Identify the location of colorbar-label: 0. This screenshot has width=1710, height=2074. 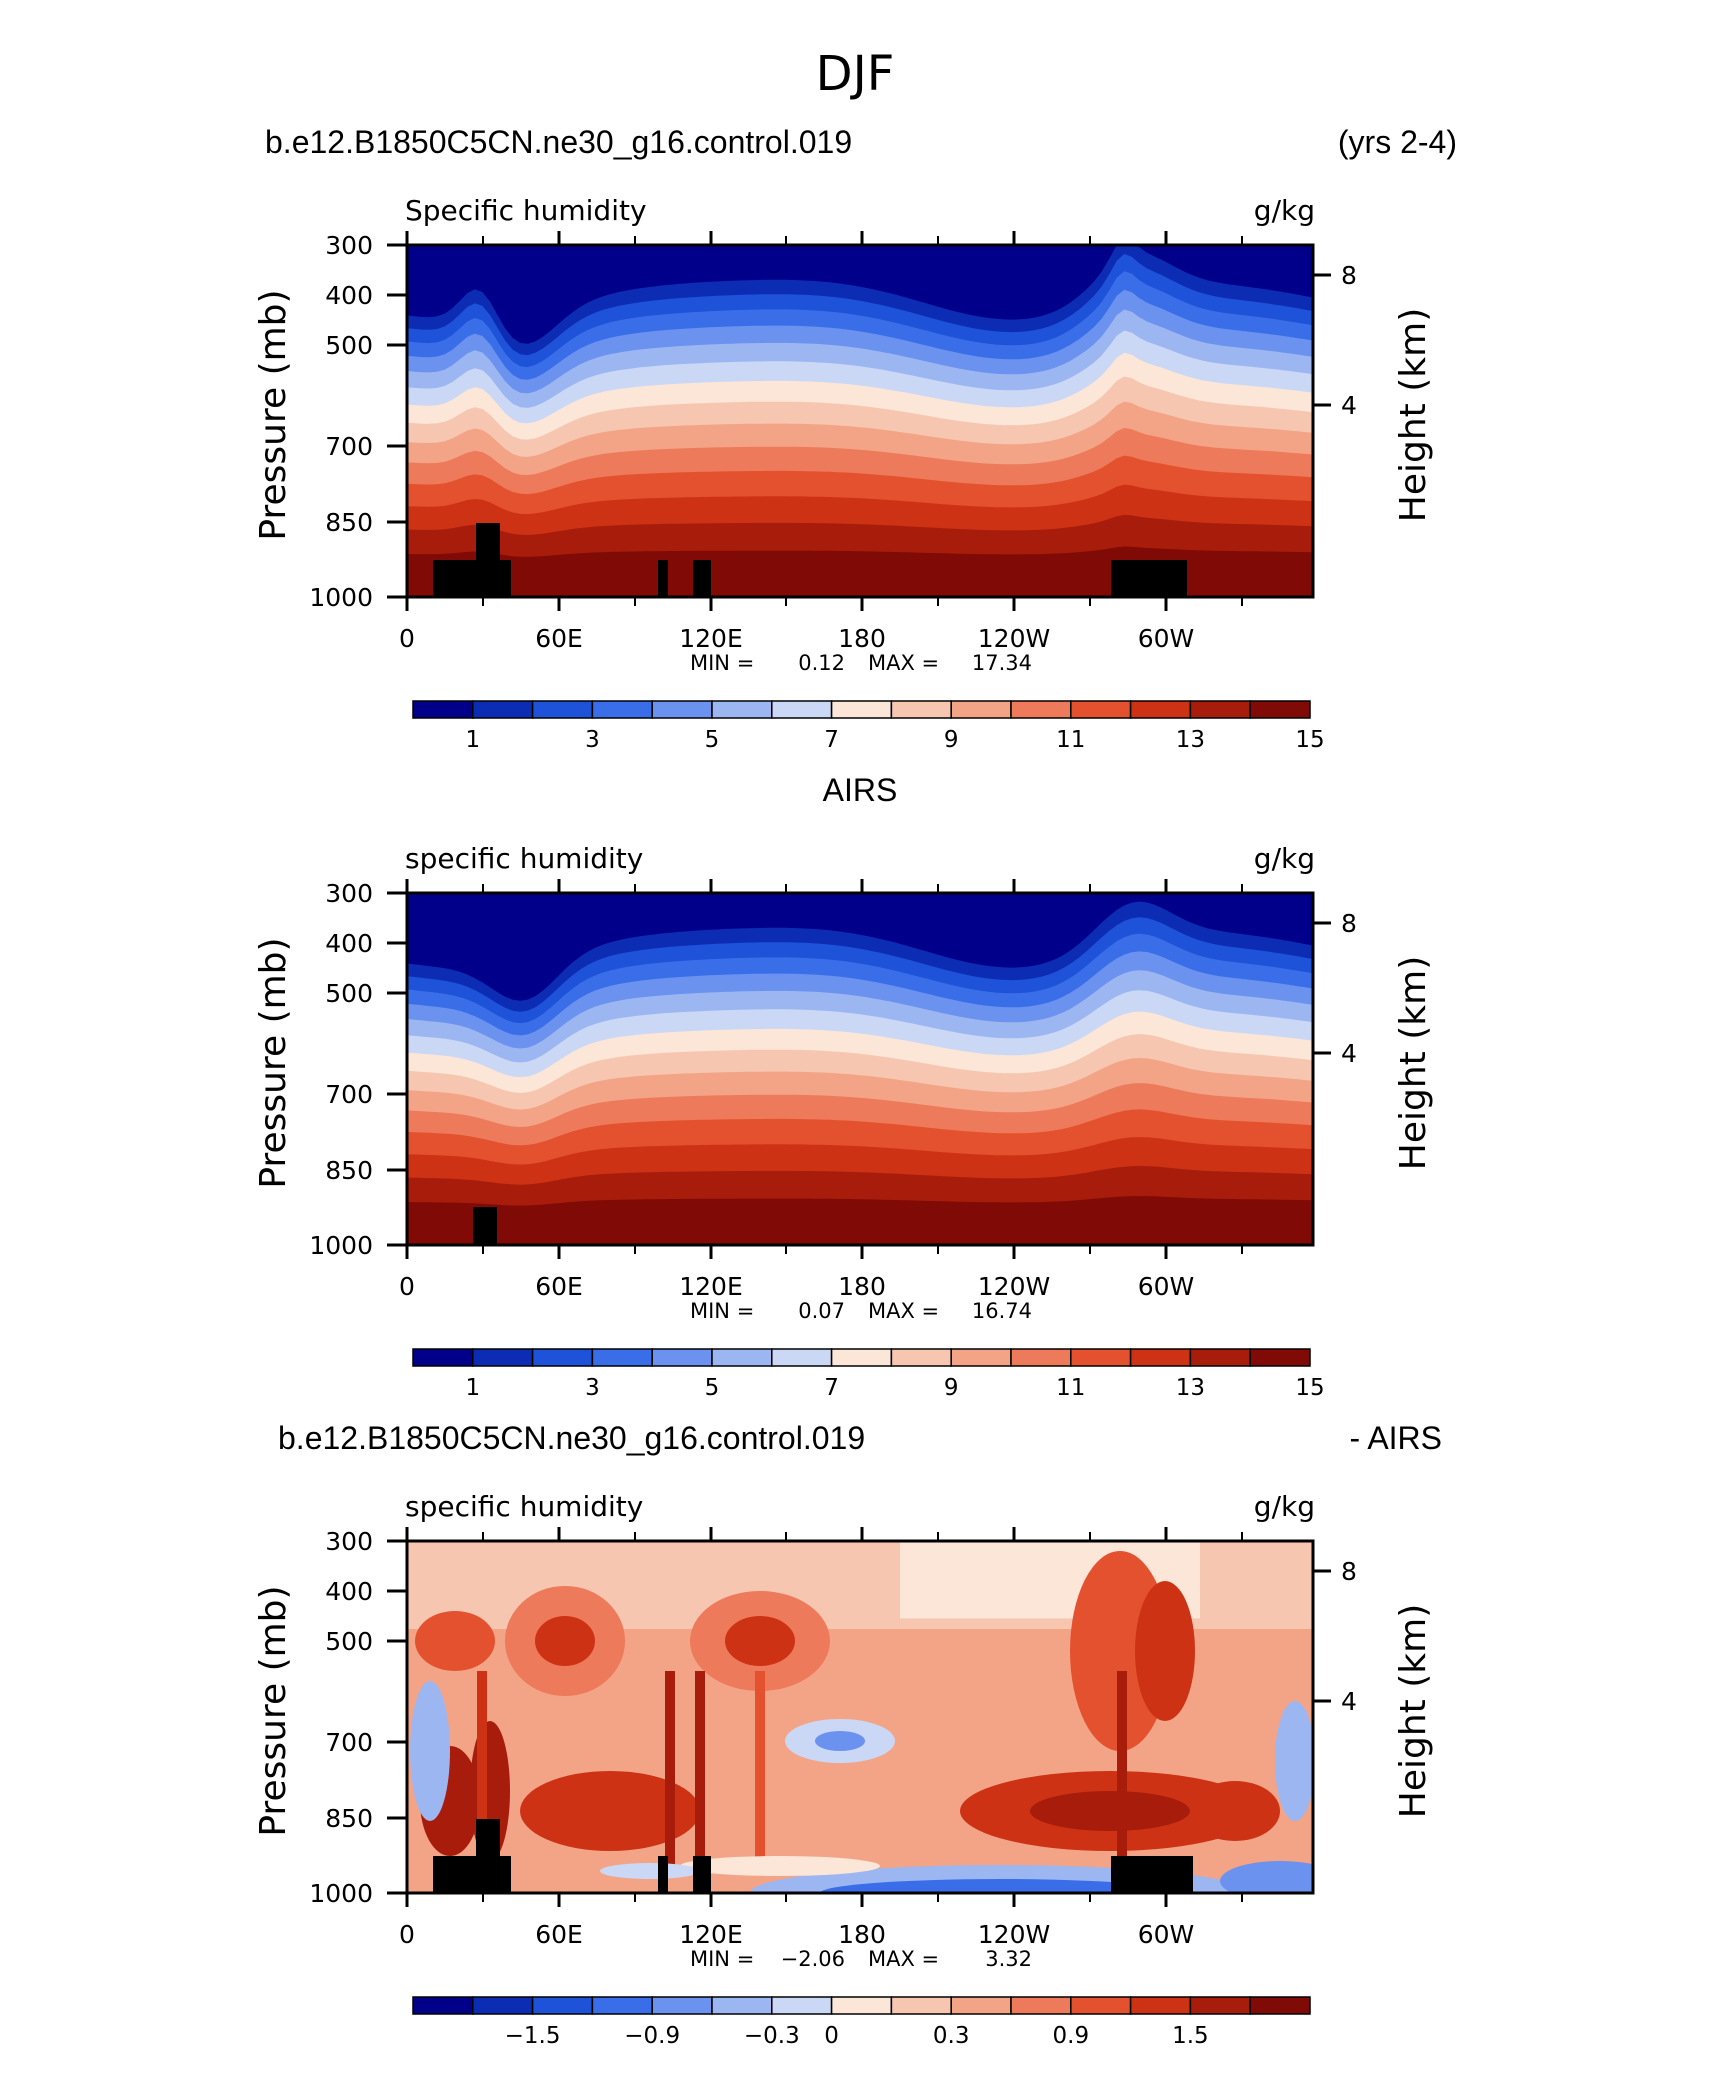
(831, 2036).